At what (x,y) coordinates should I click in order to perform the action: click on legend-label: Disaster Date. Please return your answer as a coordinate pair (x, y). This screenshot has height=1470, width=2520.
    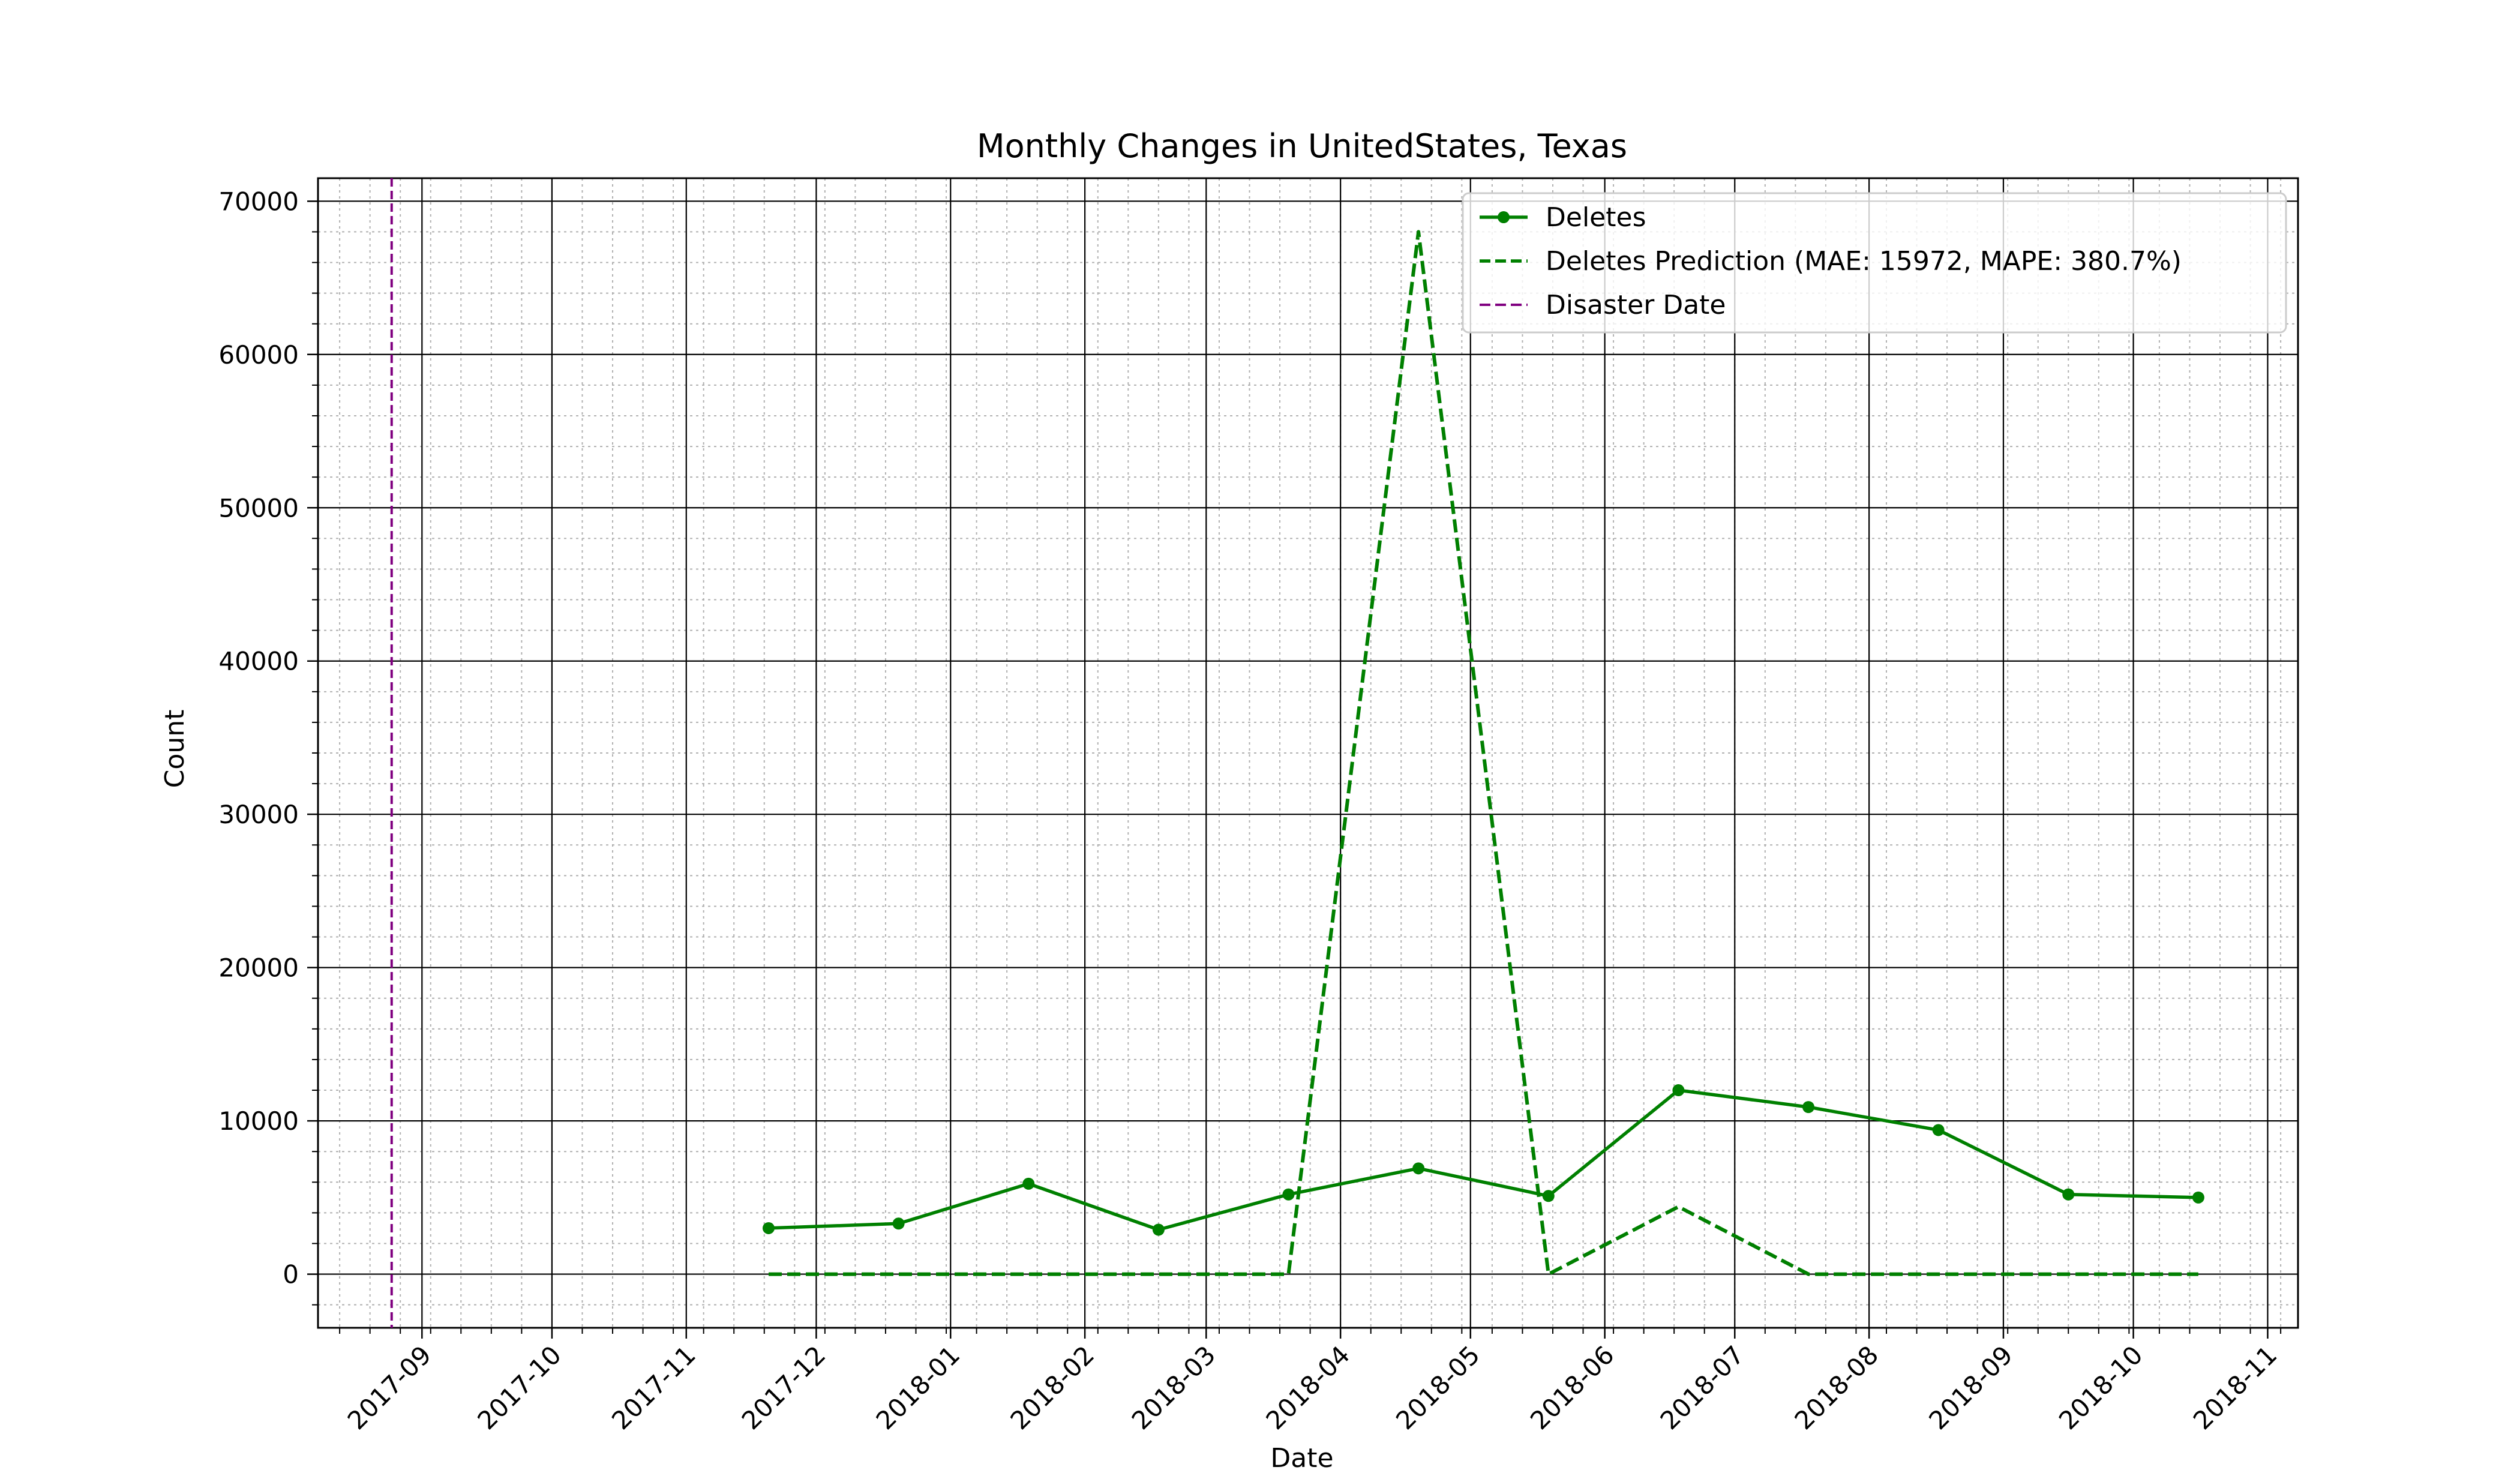
    Looking at the image, I should click on (1636, 305).